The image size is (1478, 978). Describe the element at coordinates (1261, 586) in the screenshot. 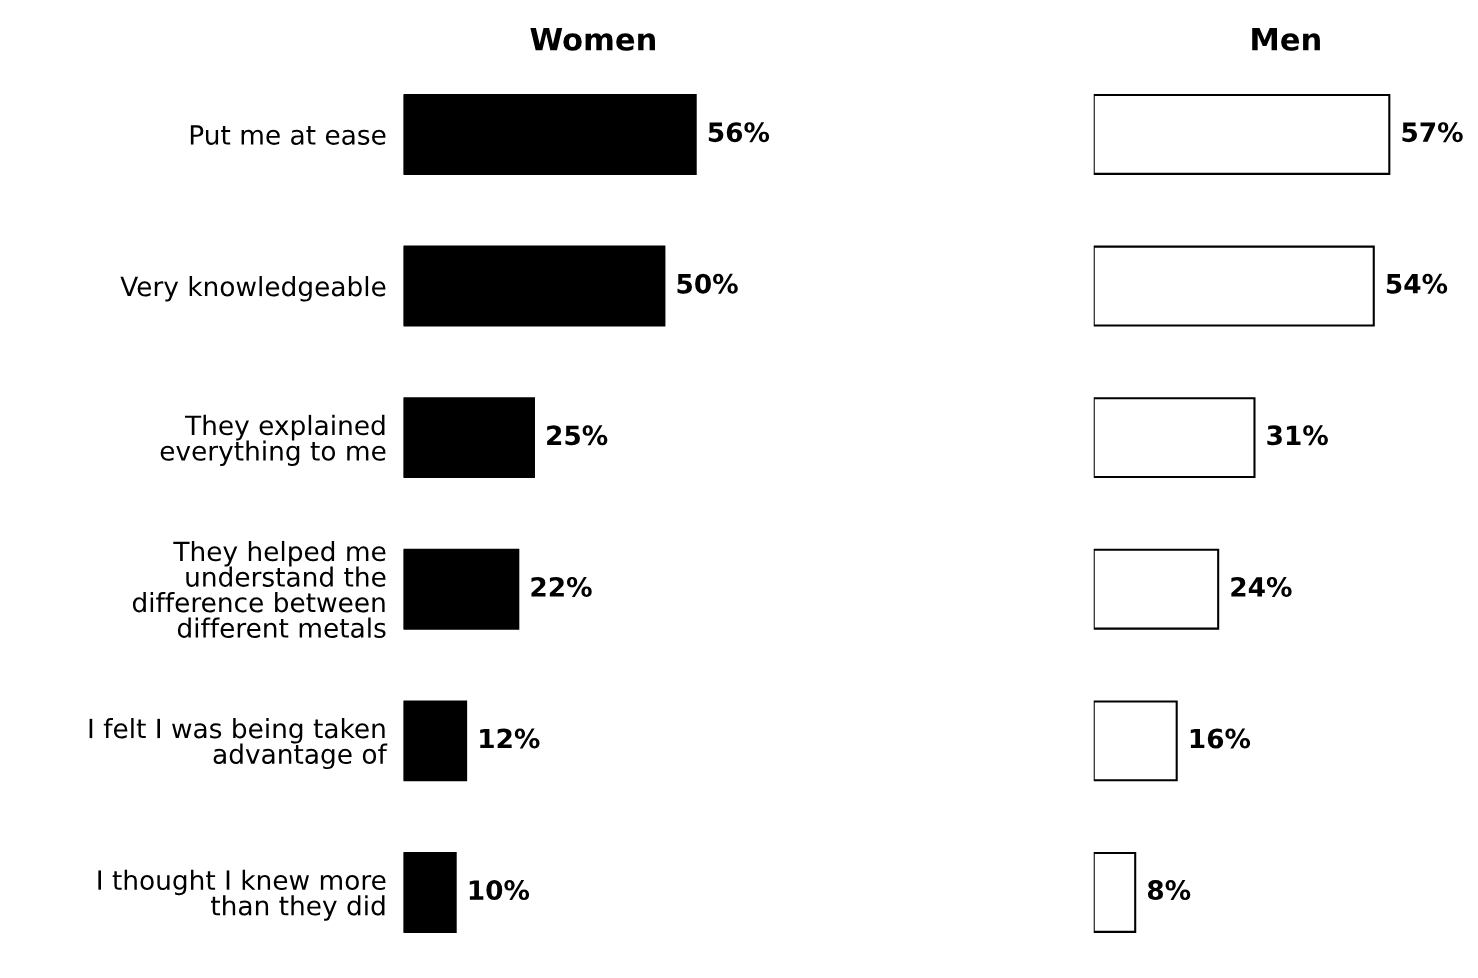

I see `data-label: 24%` at that location.